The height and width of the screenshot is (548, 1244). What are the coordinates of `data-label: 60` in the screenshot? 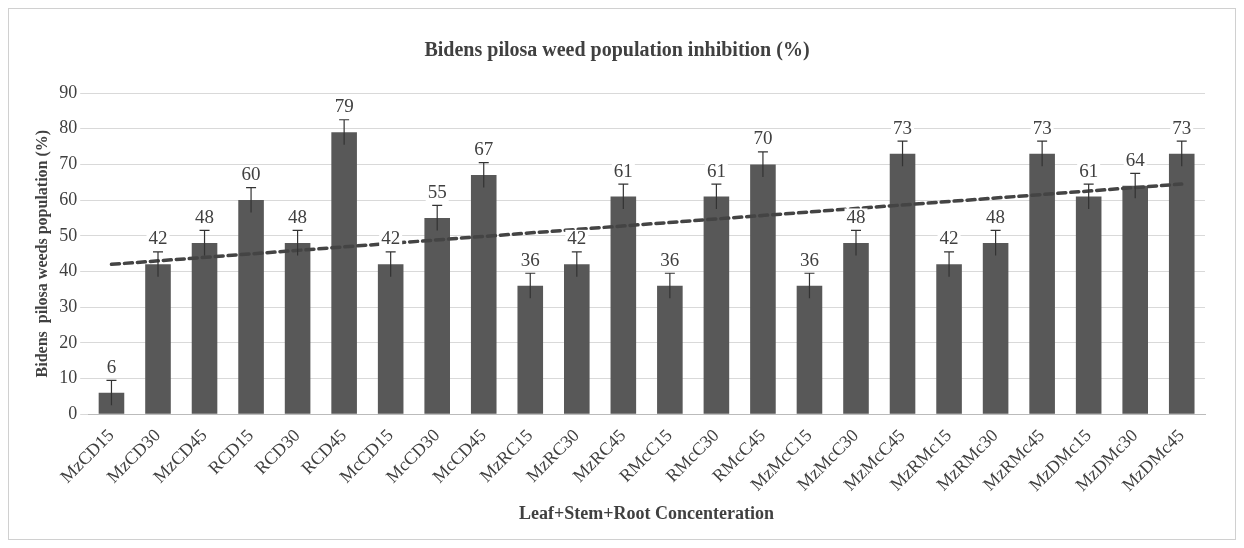 It's located at (251, 174).